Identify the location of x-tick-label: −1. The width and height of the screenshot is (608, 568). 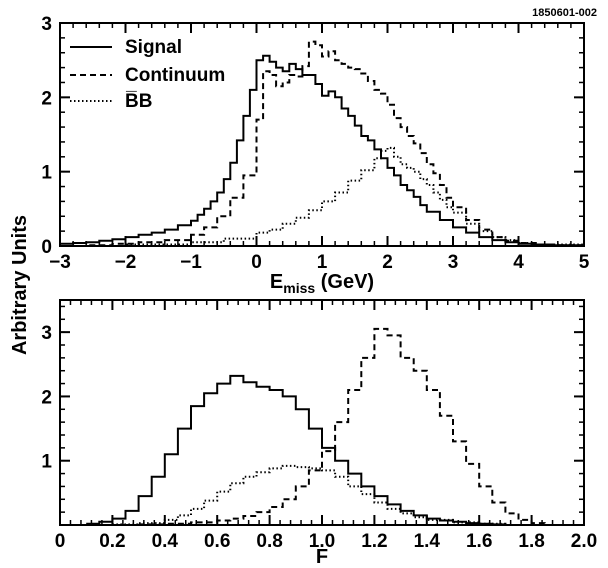
(191, 262).